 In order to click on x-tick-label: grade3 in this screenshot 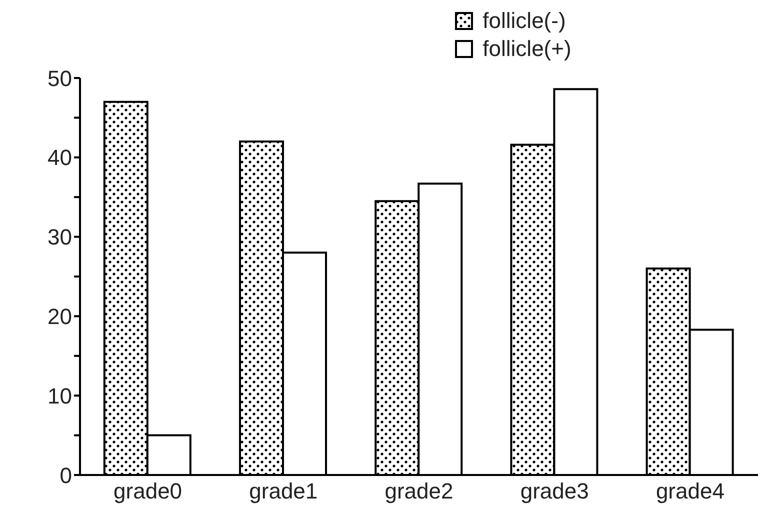, I will do `click(554, 491)`.